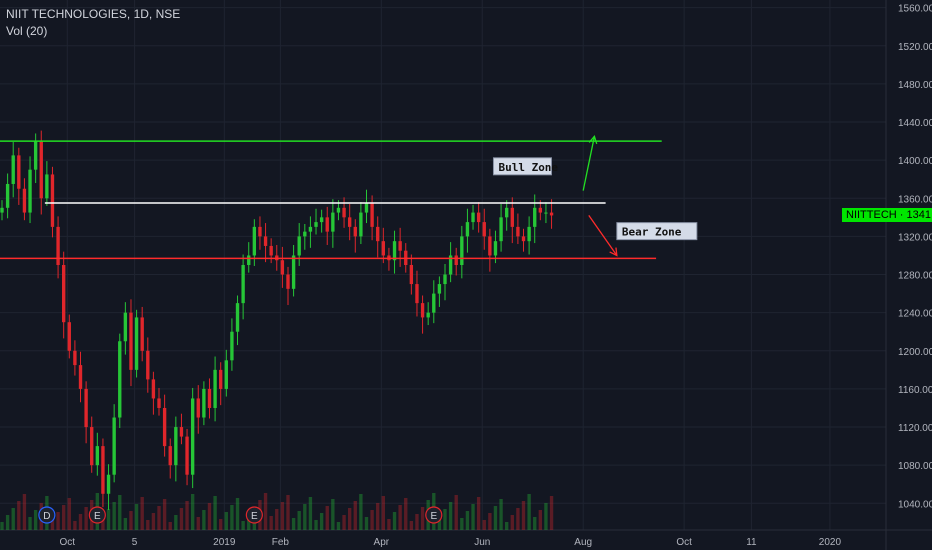  What do you see at coordinates (93, 14) in the screenshot?
I see `symbol-title: NIIT TECHNOLOGIES, 1D, NSE` at bounding box center [93, 14].